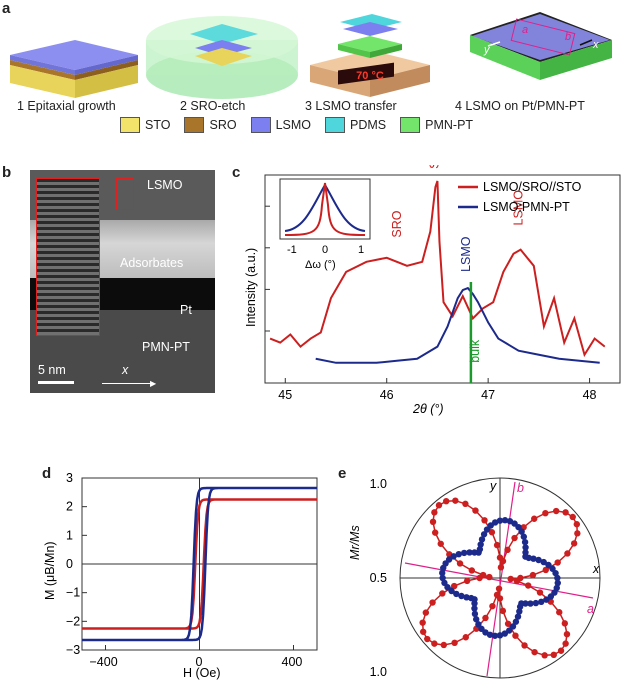 The height and width of the screenshot is (685, 633). What do you see at coordinates (74, 69) in the screenshot?
I see `epitaxial-stack-illustration` at bounding box center [74, 69].